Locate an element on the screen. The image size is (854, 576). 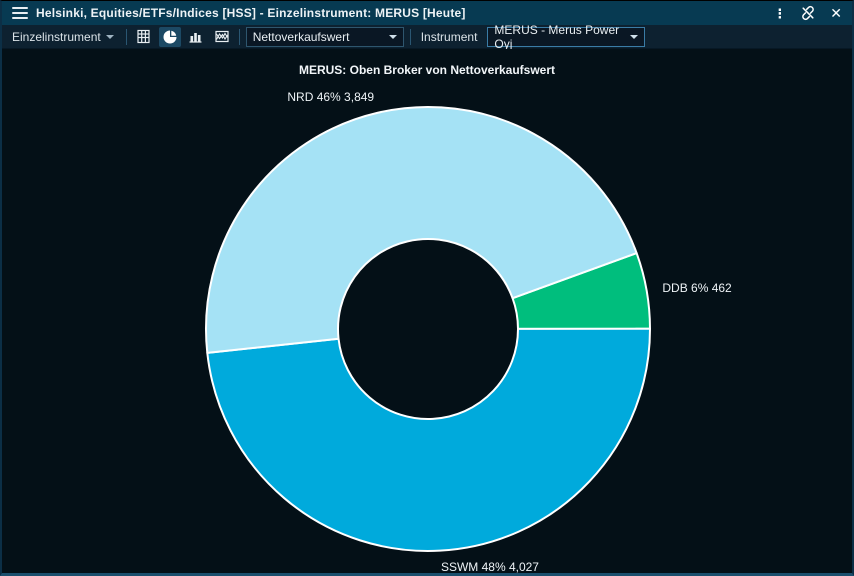
candle-chart-icon is located at coordinates (222, 36).